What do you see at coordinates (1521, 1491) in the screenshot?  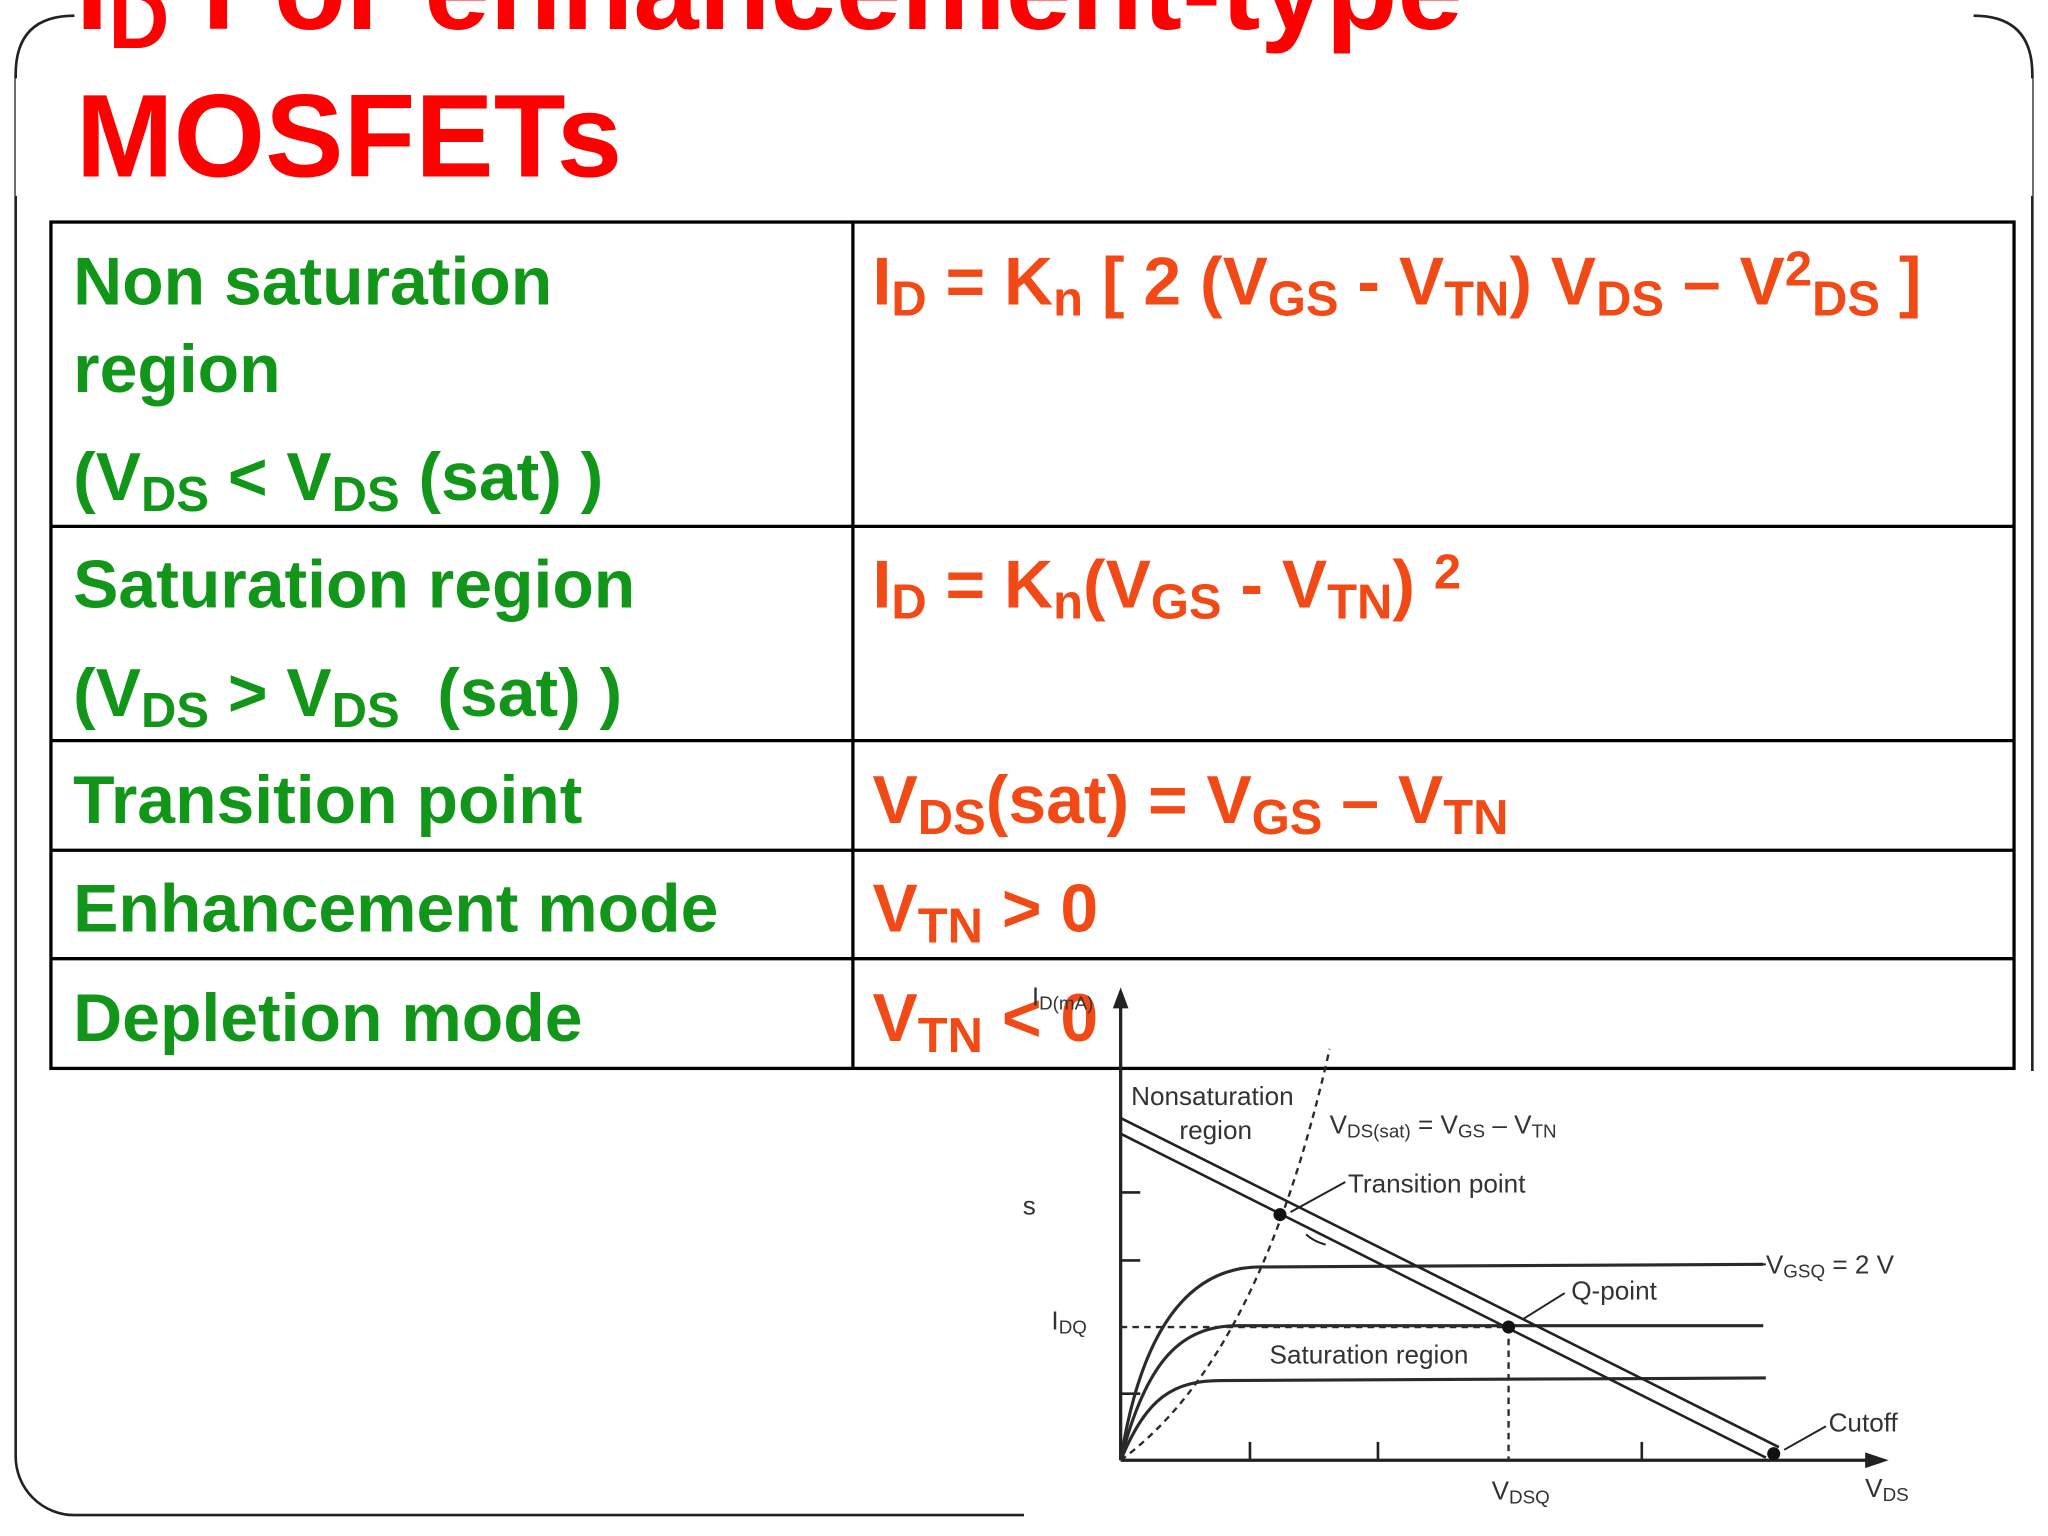 I see `axis-label: VDSQ` at bounding box center [1521, 1491].